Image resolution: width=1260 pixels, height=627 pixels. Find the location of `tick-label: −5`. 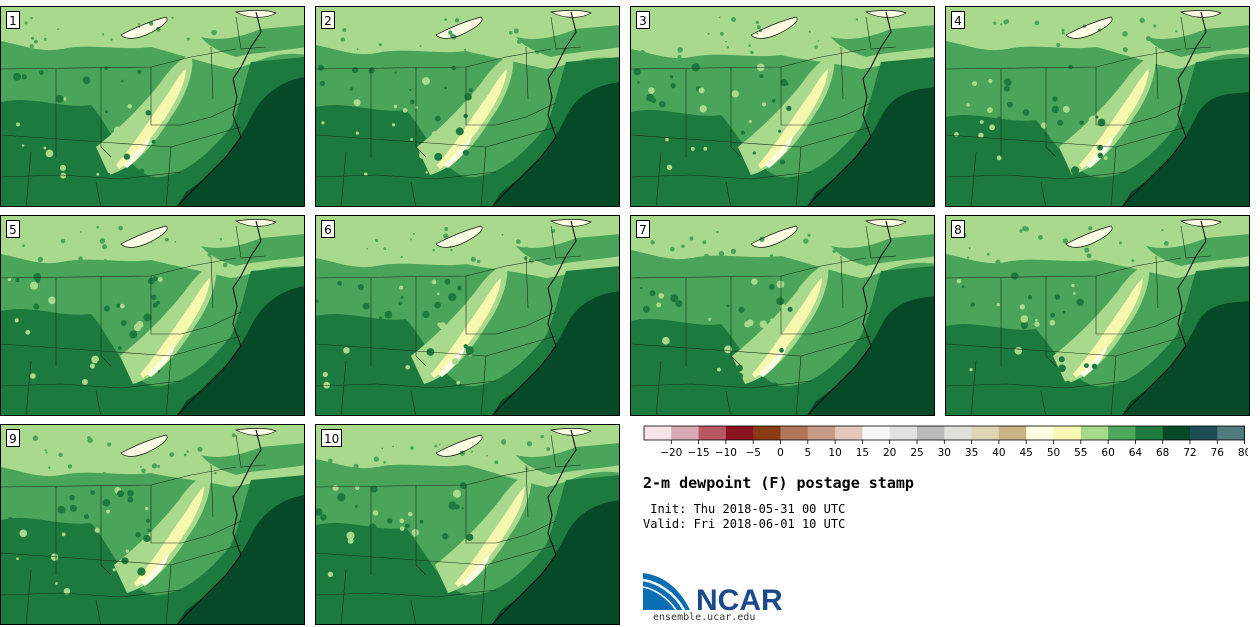

tick-label: −5 is located at coordinates (752, 453).